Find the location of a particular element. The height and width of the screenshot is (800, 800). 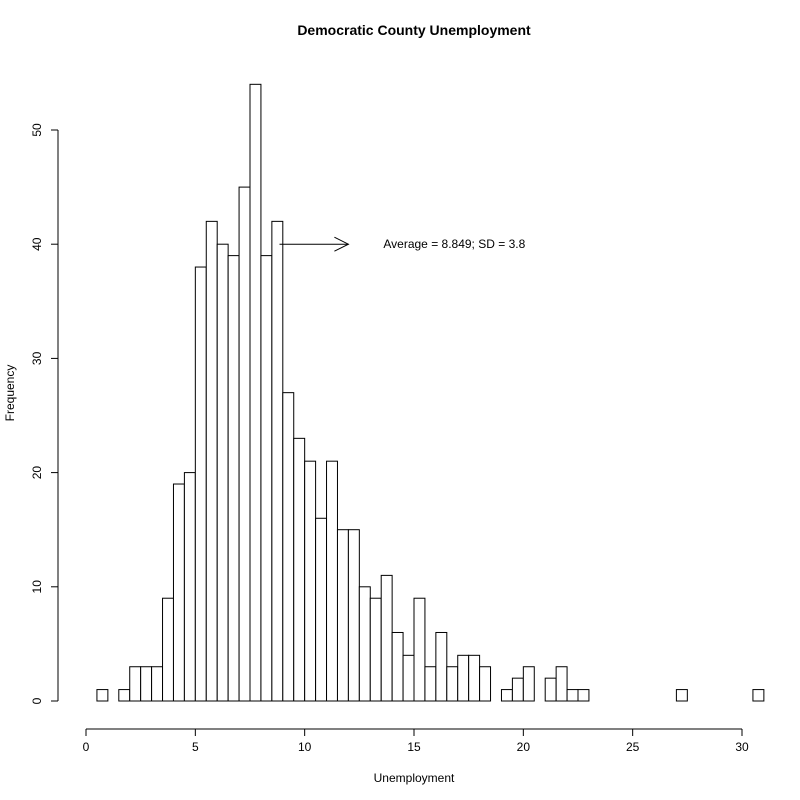

x-axis-label: Unemployment is located at coordinates (414, 778).